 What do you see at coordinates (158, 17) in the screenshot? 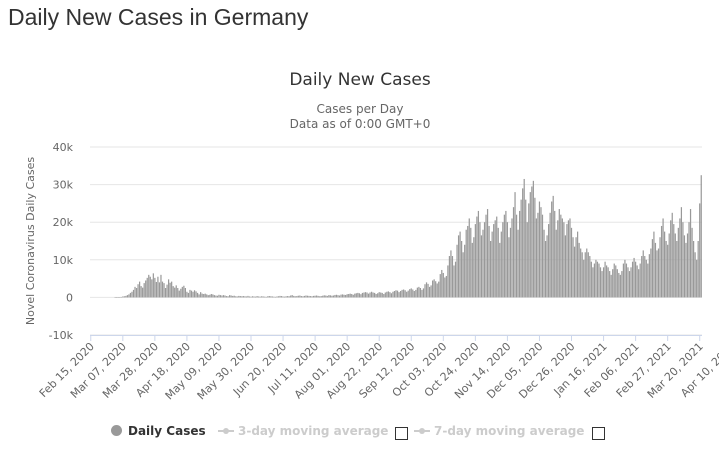
I see `page-title: Daily New Cases in Germany` at bounding box center [158, 17].